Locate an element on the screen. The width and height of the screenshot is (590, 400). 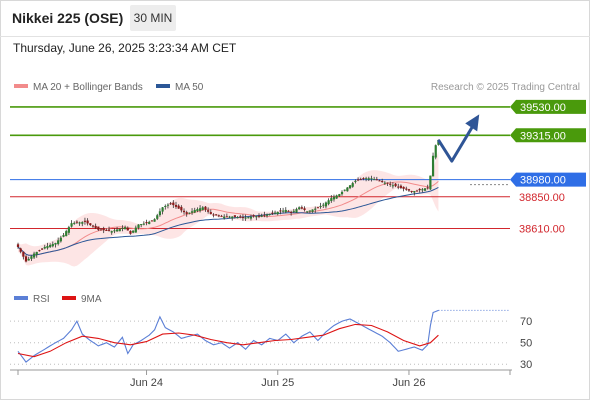
interval-selector: 30 MIN is located at coordinates (153, 18).